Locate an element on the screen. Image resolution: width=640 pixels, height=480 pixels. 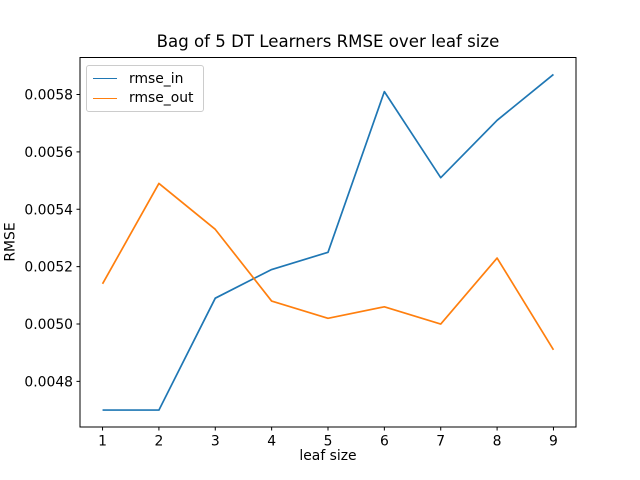
x-tick-label: 6 is located at coordinates (384, 442).